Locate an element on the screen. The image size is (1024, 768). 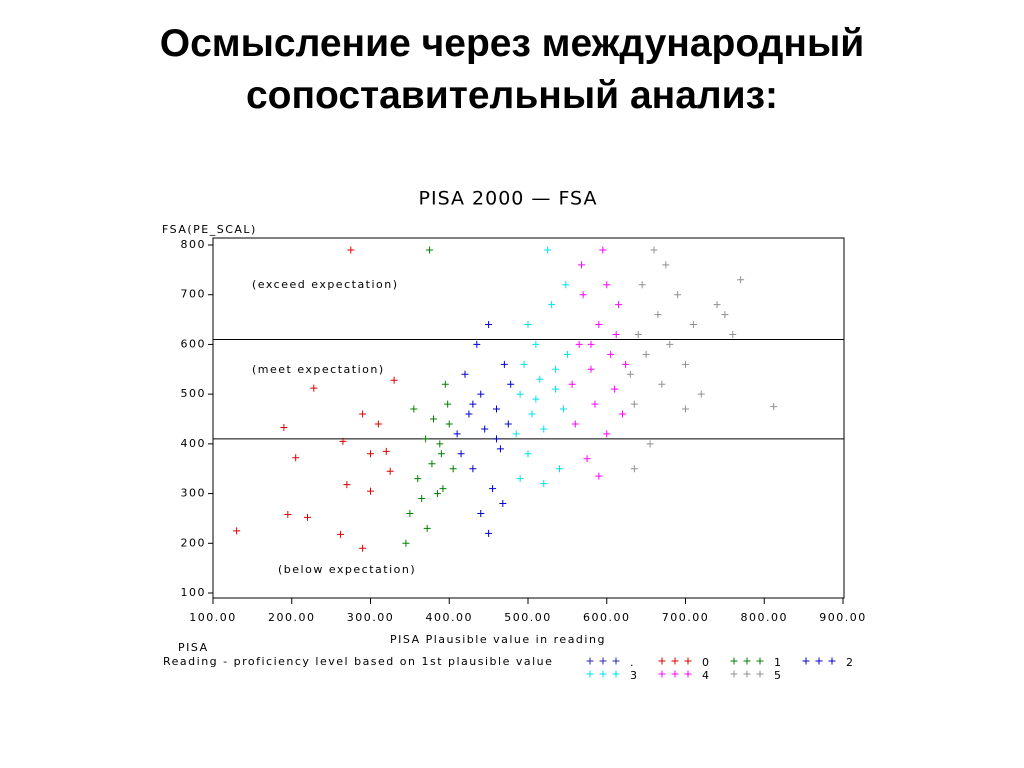
x-axis-label: PISA Plausible value in reading is located at coordinates (498, 639).